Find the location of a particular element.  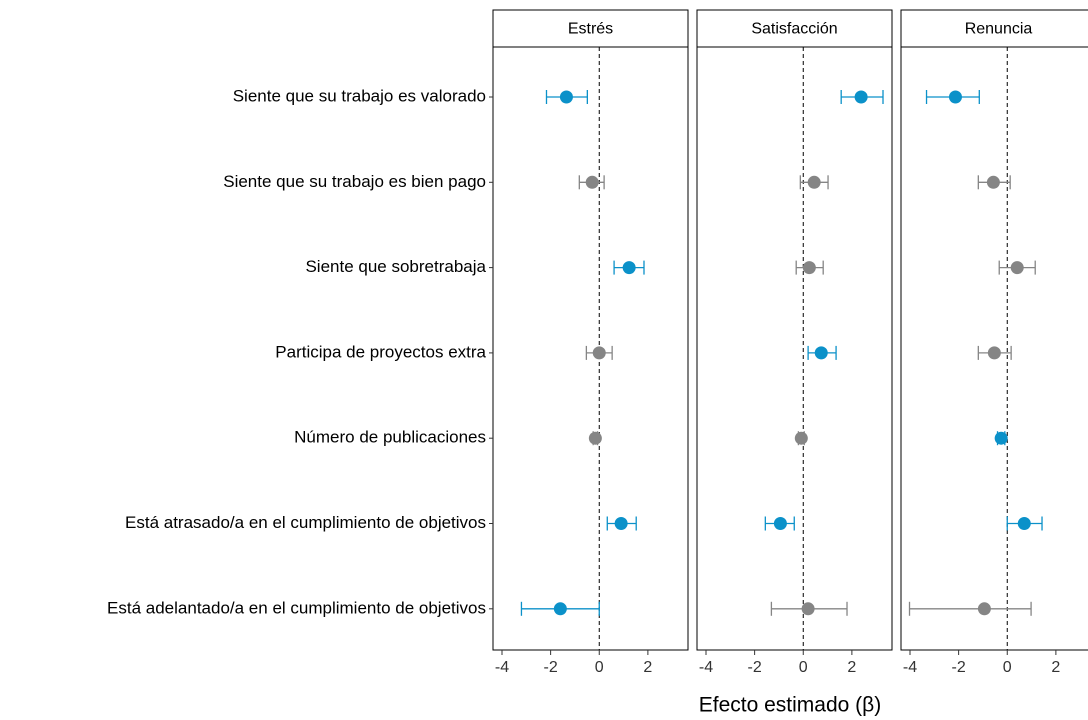

panel-title: Satisfacción is located at coordinates (794, 29).